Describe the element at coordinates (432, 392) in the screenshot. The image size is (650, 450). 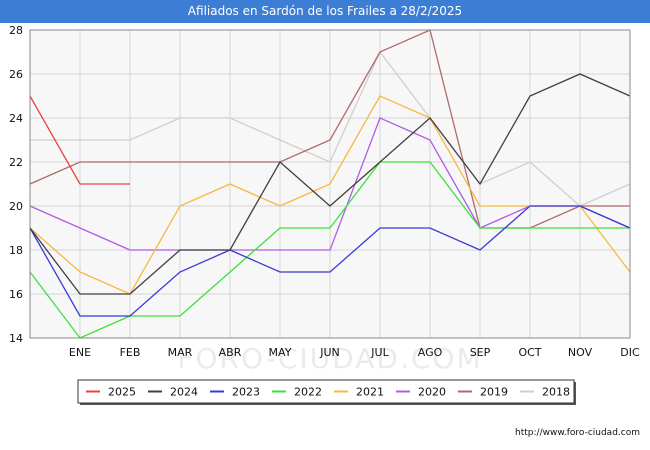
I see `legend-label-2020: 2020` at that location.